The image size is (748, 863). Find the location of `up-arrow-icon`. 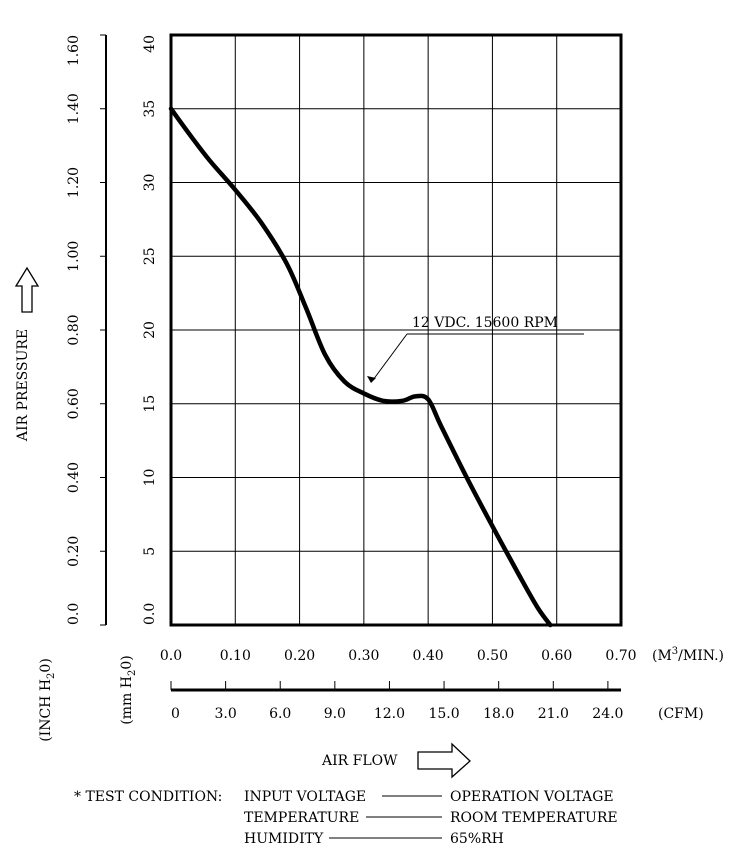

up-arrow-icon is located at coordinates (27, 289).